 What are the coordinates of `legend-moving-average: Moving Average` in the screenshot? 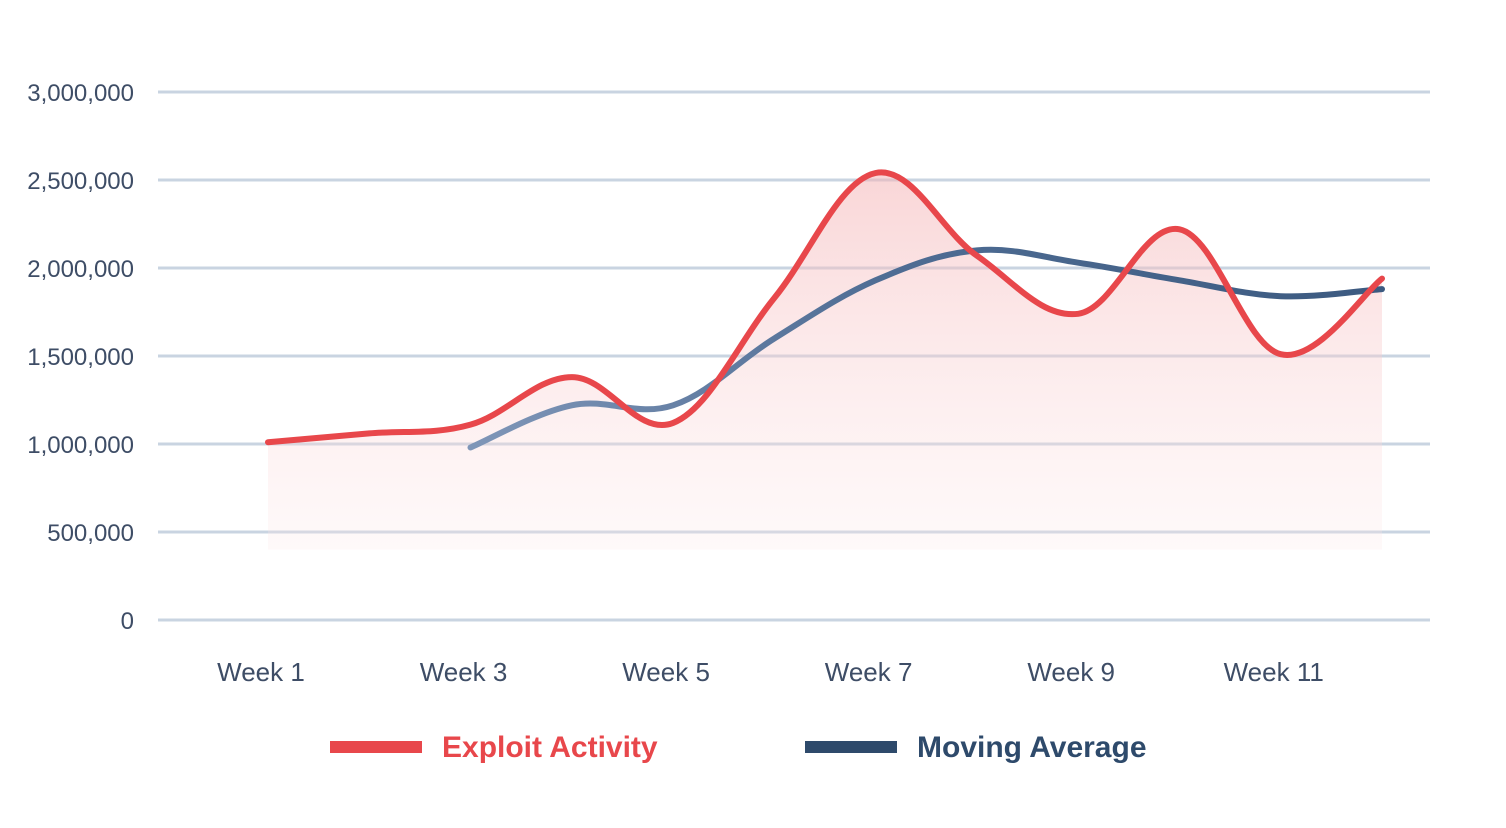 It's located at (976, 747).